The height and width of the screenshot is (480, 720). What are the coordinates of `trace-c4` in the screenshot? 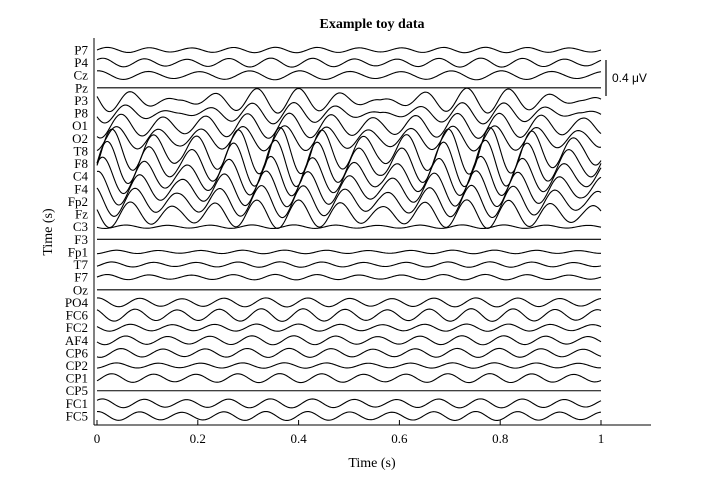 It's located at (349, 176).